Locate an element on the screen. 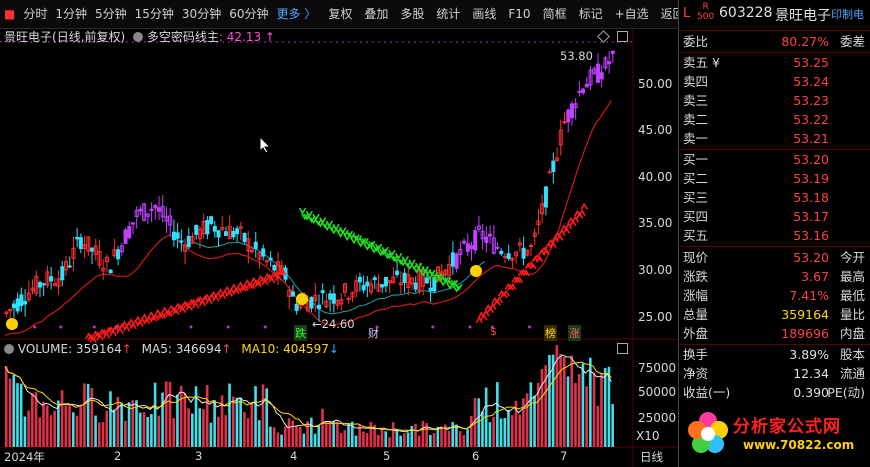 The width and height of the screenshot is (870, 467). sector-link: 印制电 is located at coordinates (847, 14).